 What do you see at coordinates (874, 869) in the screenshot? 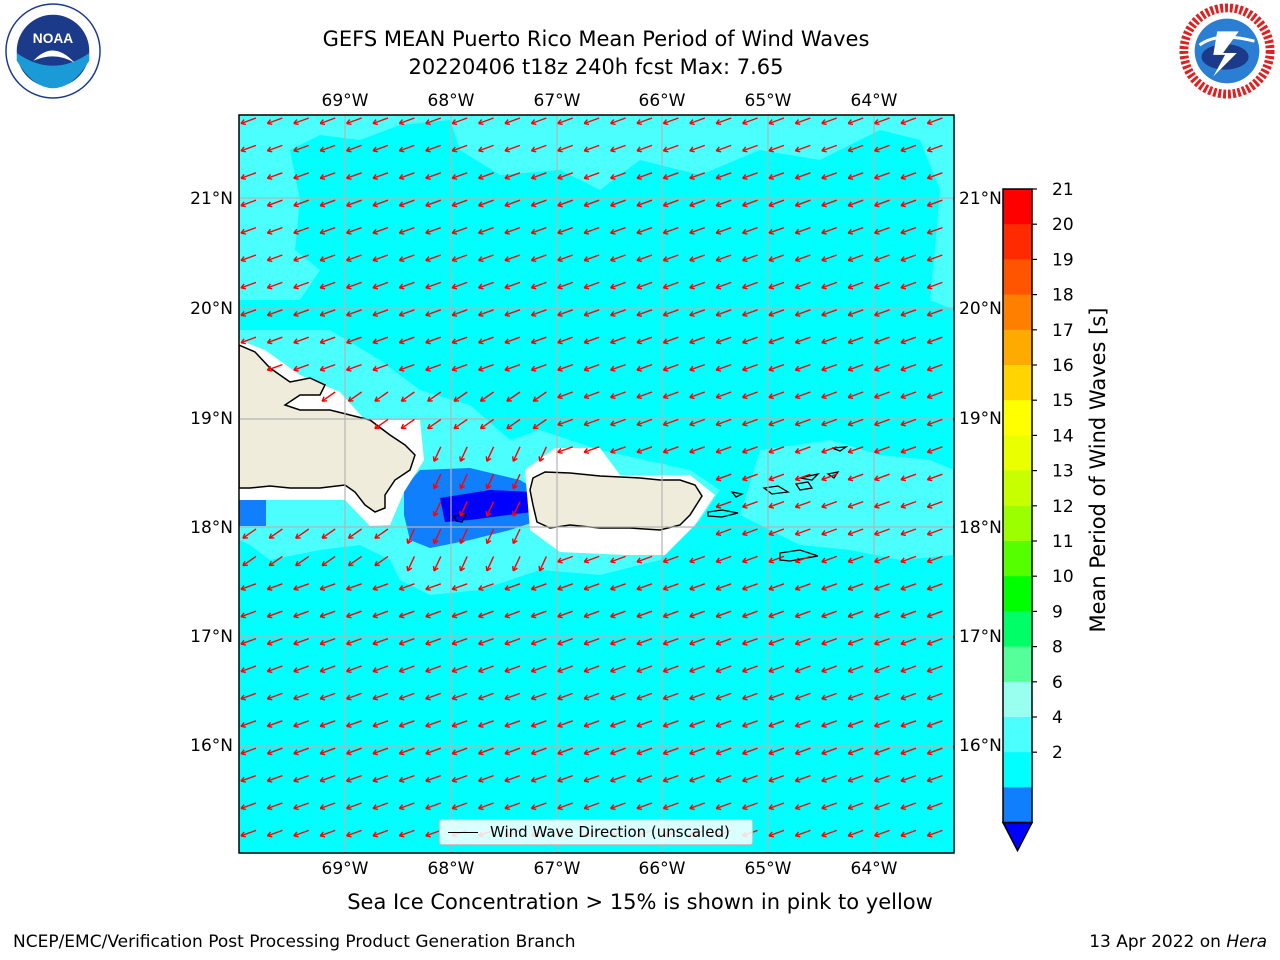
I see `lon-tick-bottom: 64°W` at bounding box center [874, 869].